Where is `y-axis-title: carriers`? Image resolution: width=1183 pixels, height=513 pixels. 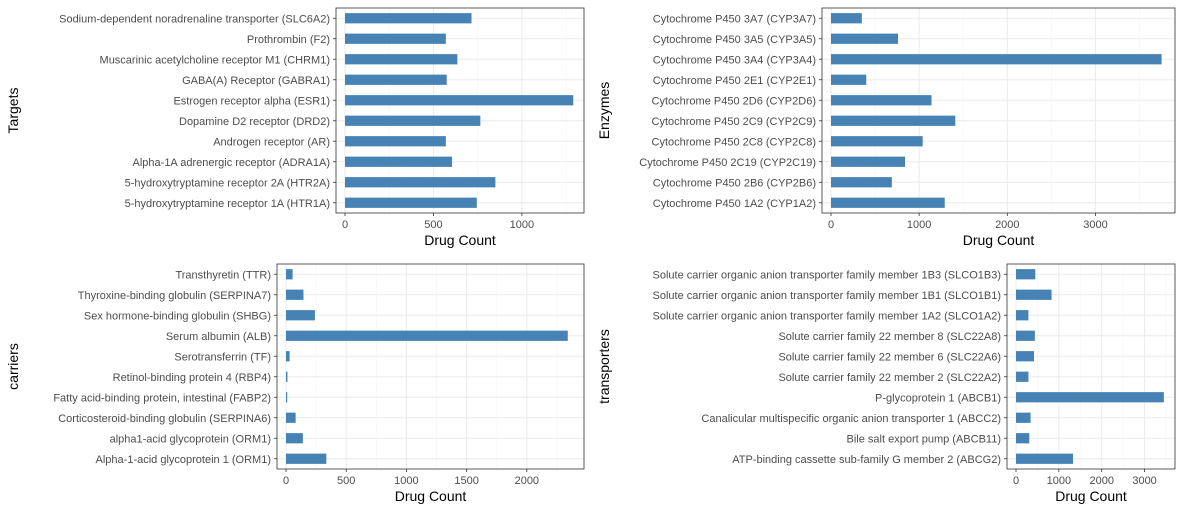 y-axis-title: carriers is located at coordinates (13, 366).